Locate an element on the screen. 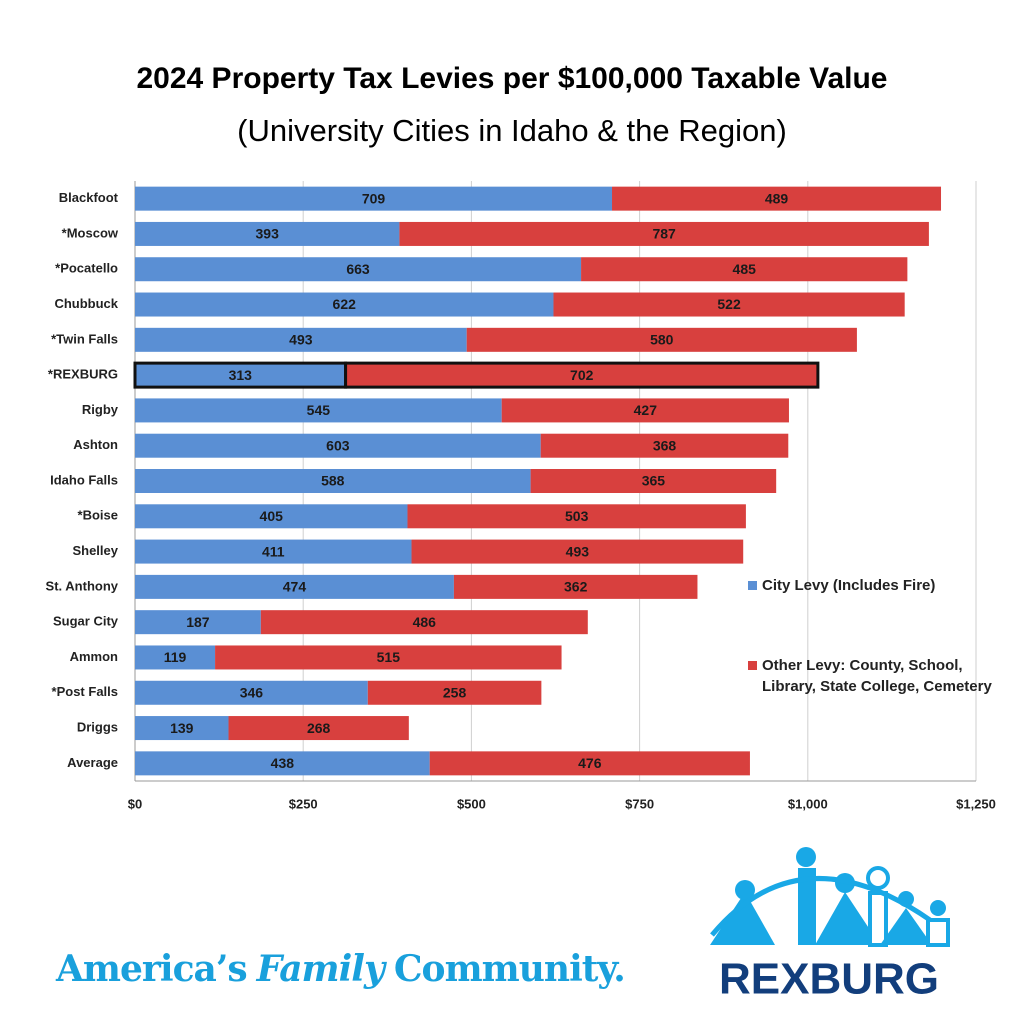  value-label: 588 is located at coordinates (333, 481).